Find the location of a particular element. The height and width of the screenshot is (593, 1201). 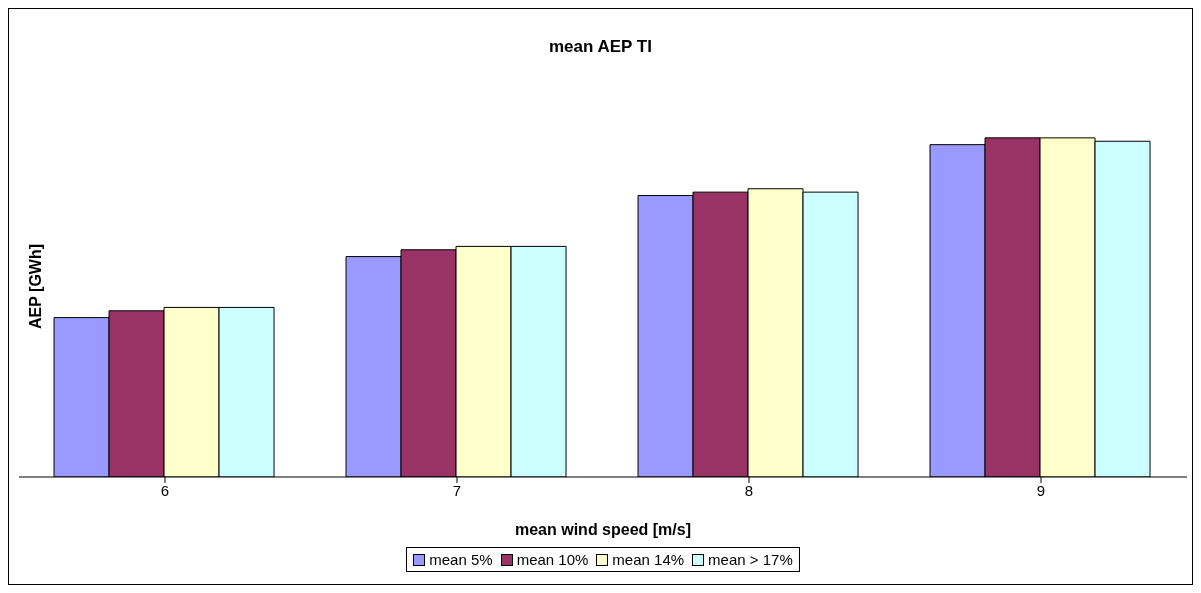

legend-label: mean > 17% is located at coordinates (750, 559).